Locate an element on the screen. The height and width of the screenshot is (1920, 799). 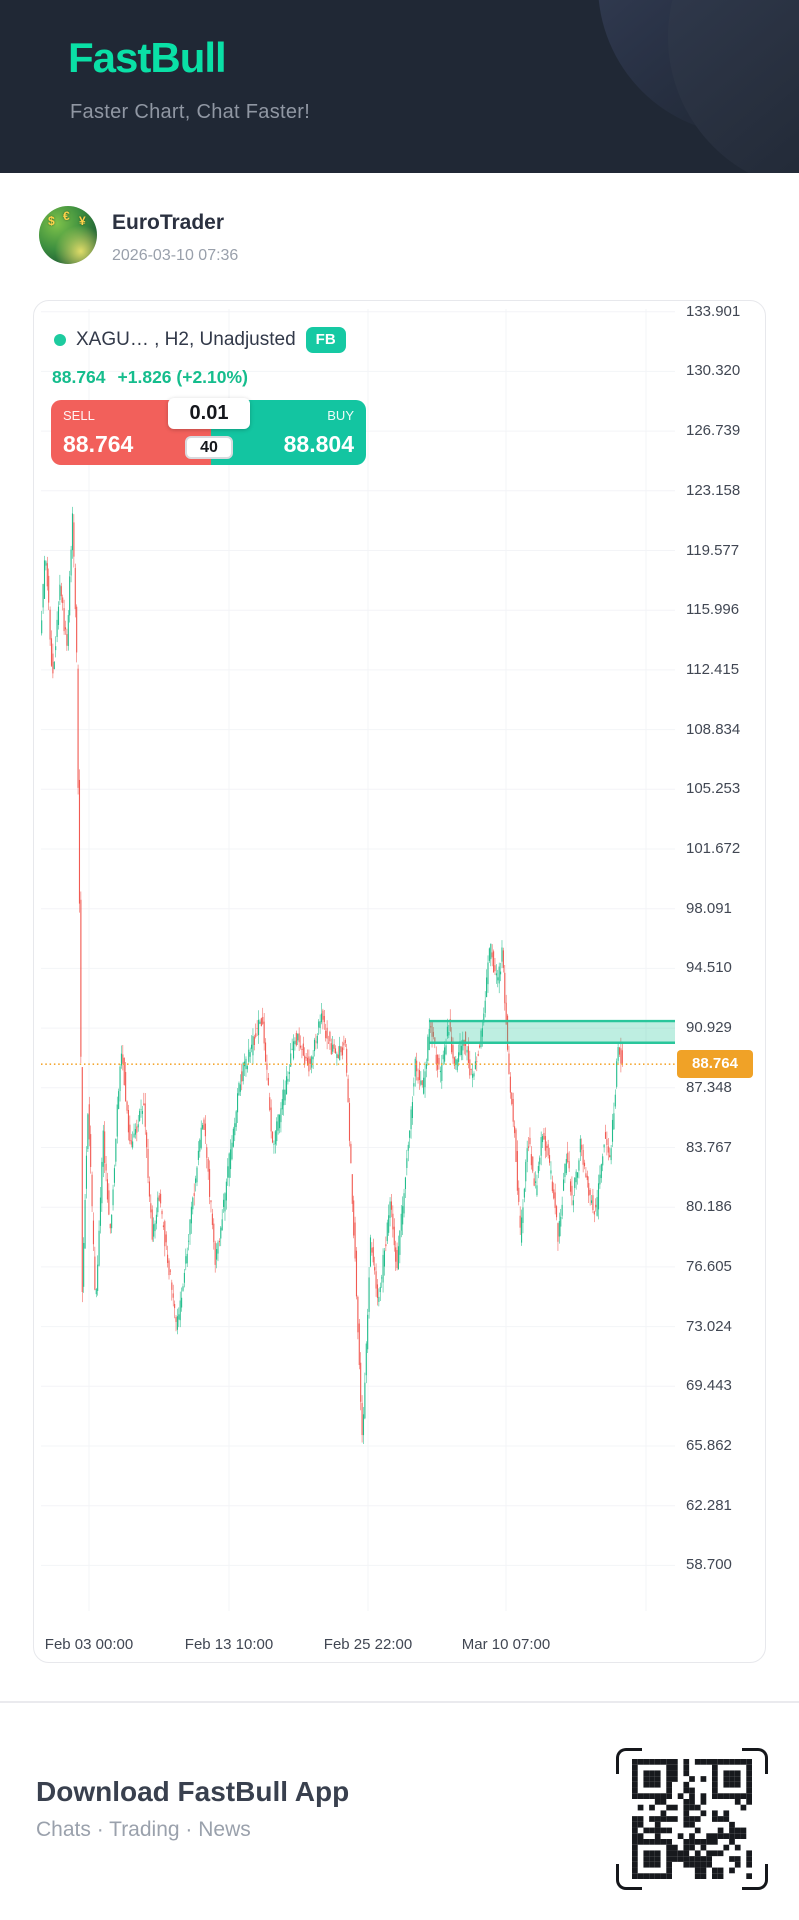
symbol-dot-icon is located at coordinates (60, 340).